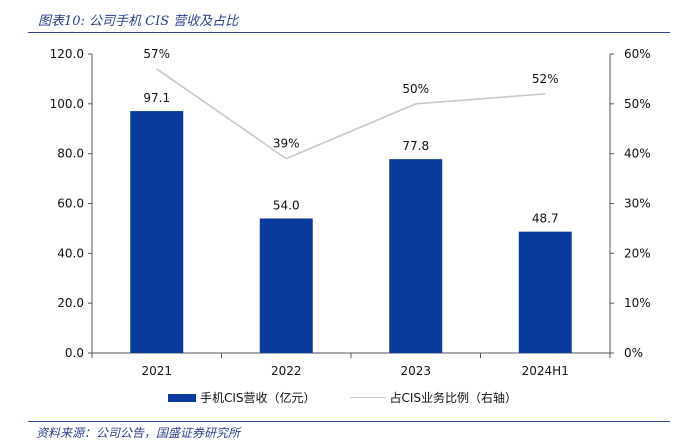 This screenshot has height=441, width=685. What do you see at coordinates (286, 205) in the screenshot?
I see `bar-data-label: 54.0` at bounding box center [286, 205].